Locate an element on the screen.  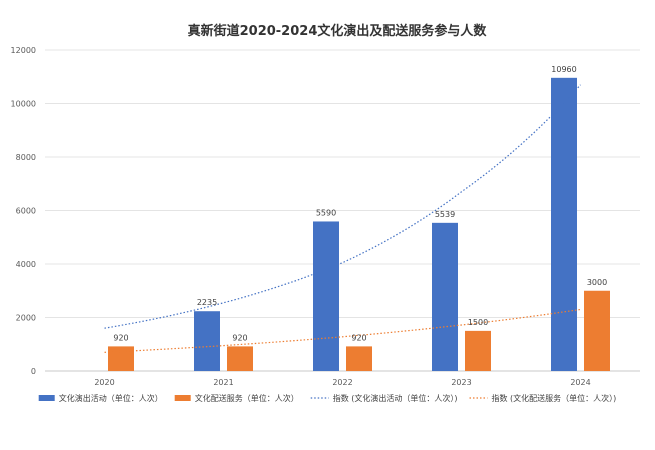
y-tick-label: 2000 is located at coordinates (26, 318).